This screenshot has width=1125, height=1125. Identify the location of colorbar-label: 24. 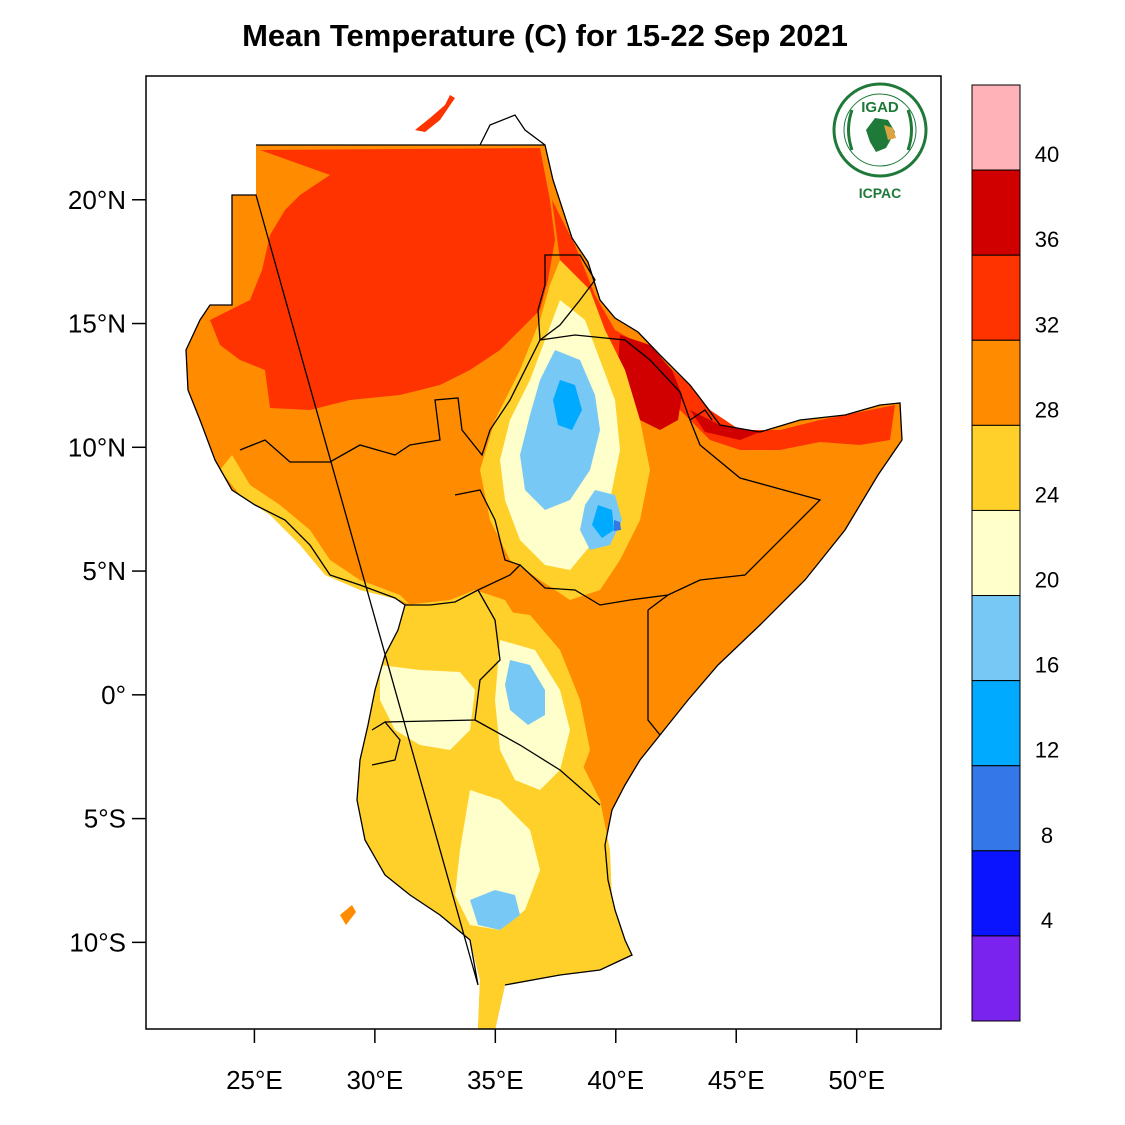
(1047, 494).